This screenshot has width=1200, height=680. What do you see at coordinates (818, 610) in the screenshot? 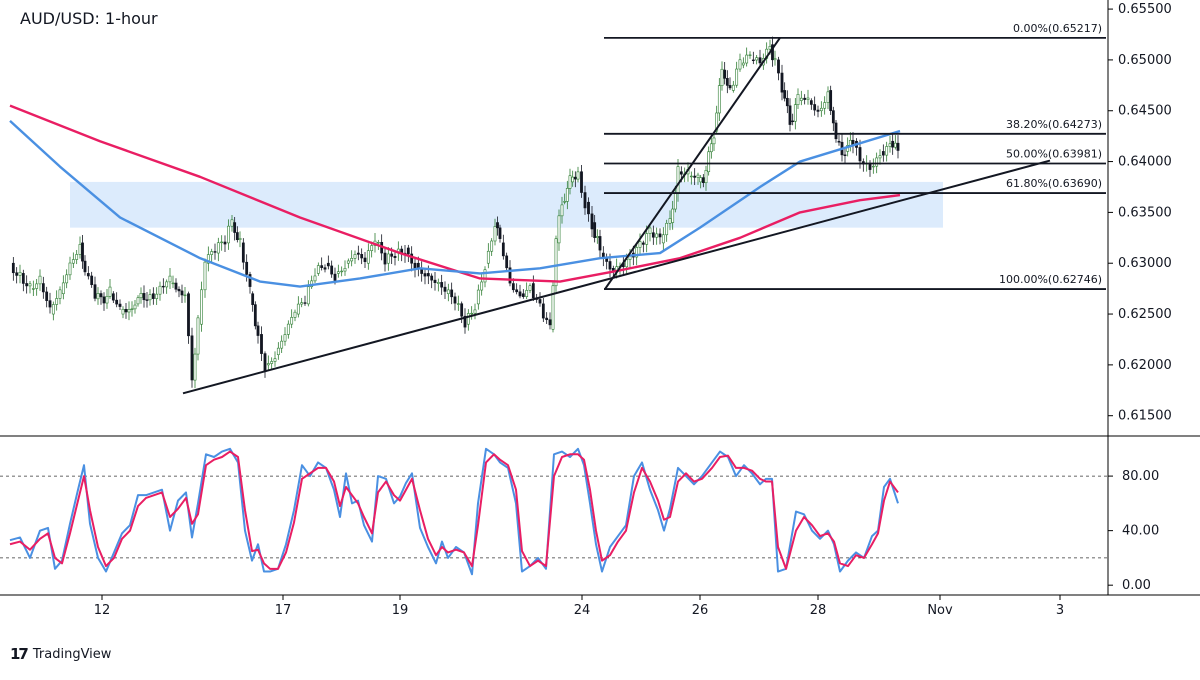
I see `time-tick-label: 28` at bounding box center [818, 610].